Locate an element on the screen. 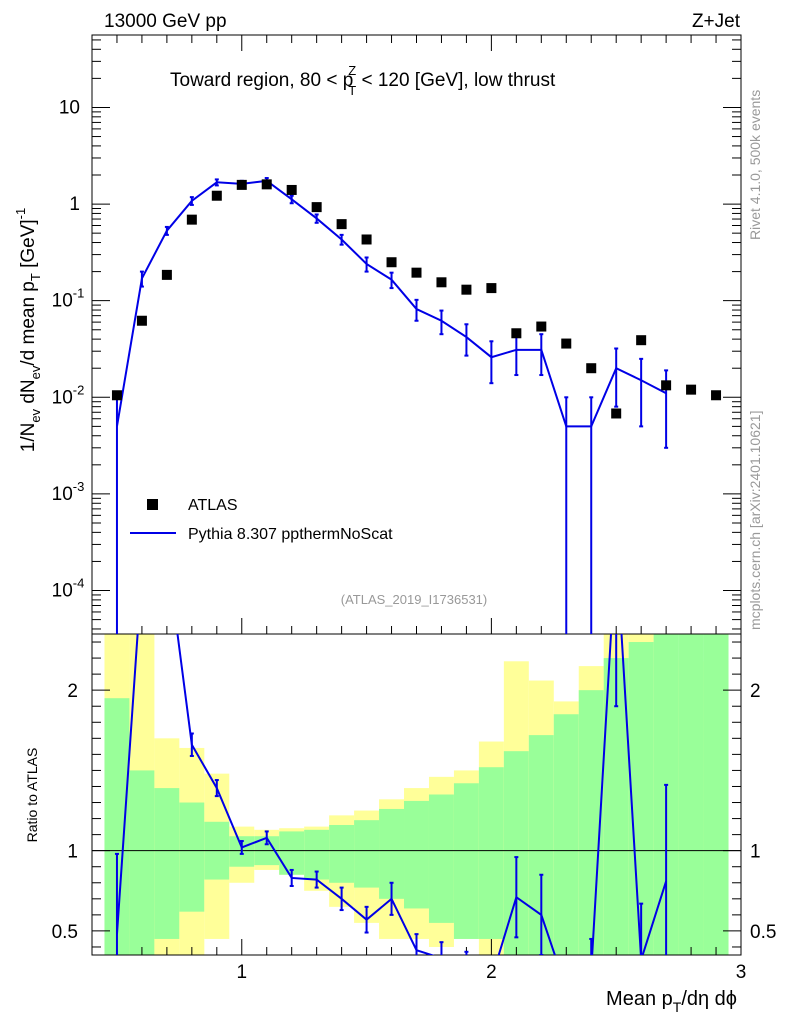 Image resolution: width=786 pixels, height=1024 pixels. y-tick-label: 10⁻⁴ is located at coordinates (68, 589).